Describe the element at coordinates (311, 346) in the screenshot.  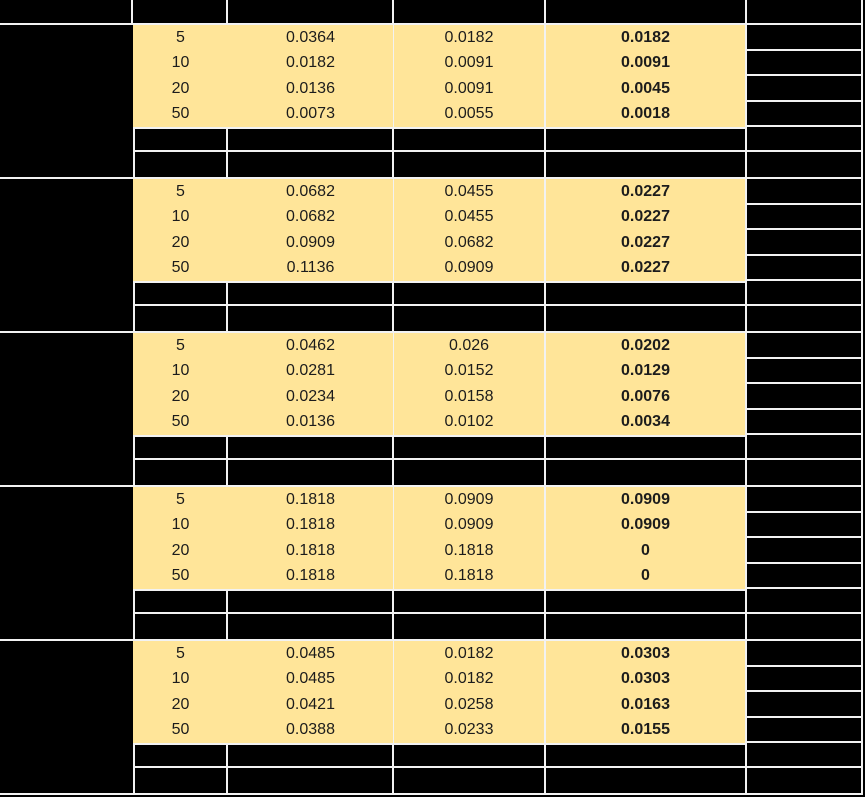
I see `value-cell: 0.0462` at that location.